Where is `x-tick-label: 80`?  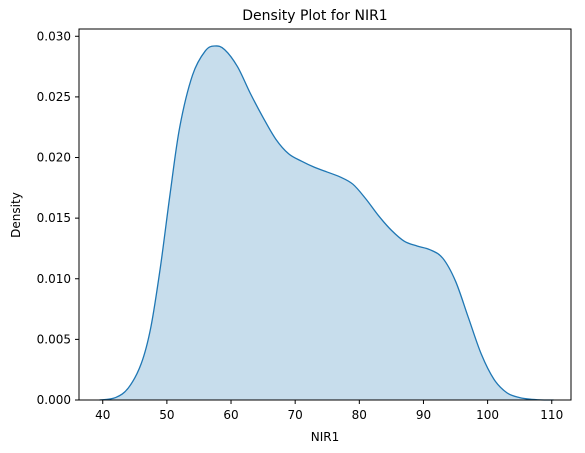 x-tick-label: 80 is located at coordinates (359, 415).